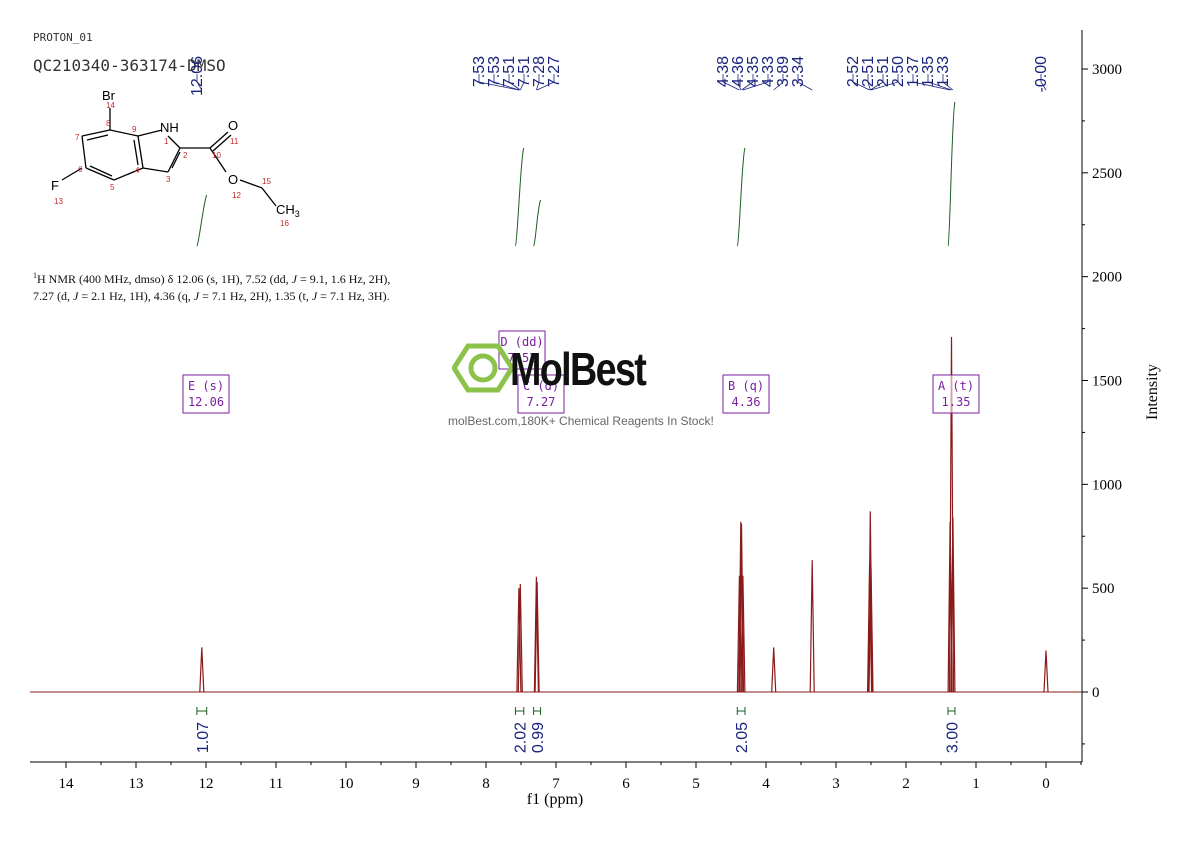  I want to click on multiplet-shift: 12.06, so click(206, 402).